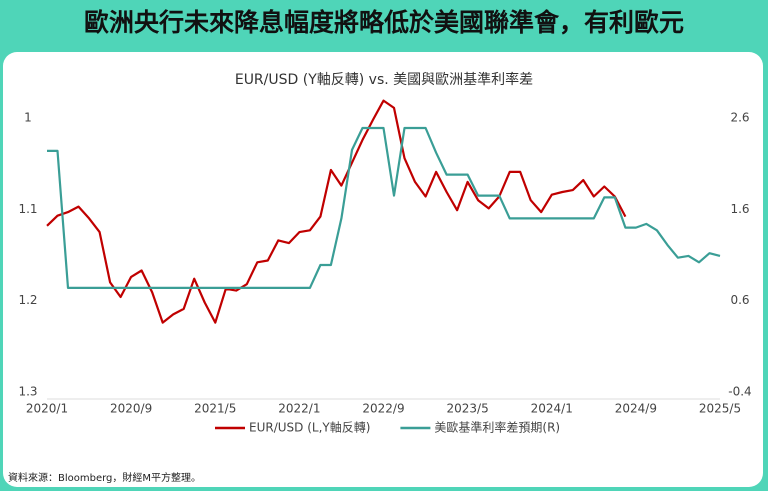  Describe the element at coordinates (27, 392) in the screenshot. I see `y-tick-label: 1.3` at that location.